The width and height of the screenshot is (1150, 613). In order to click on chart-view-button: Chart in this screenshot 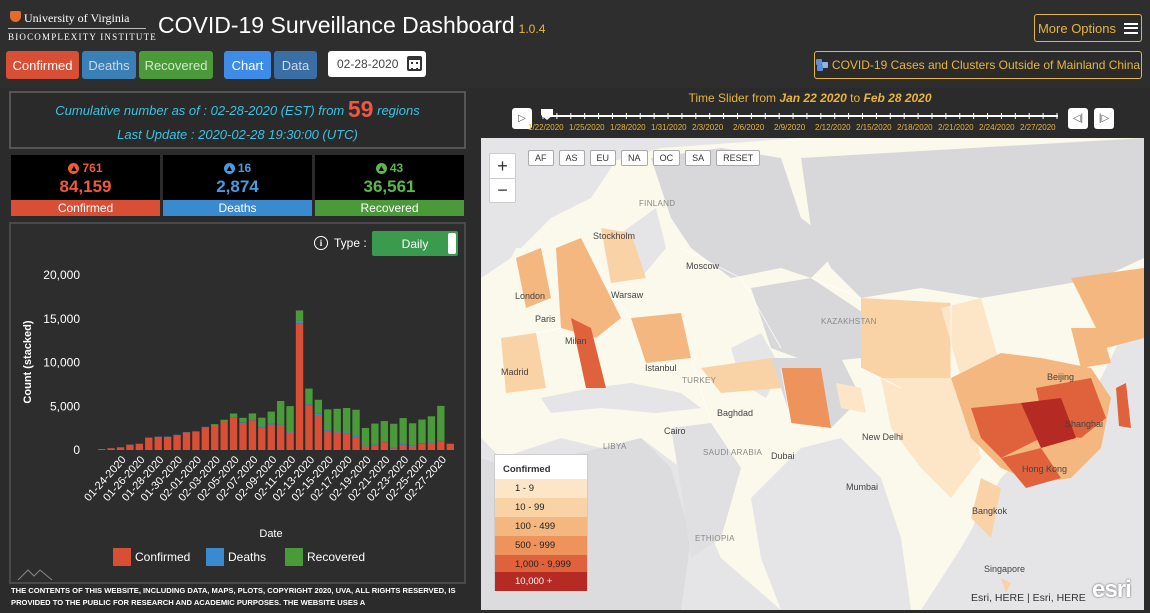, I will do `click(247, 65)`.